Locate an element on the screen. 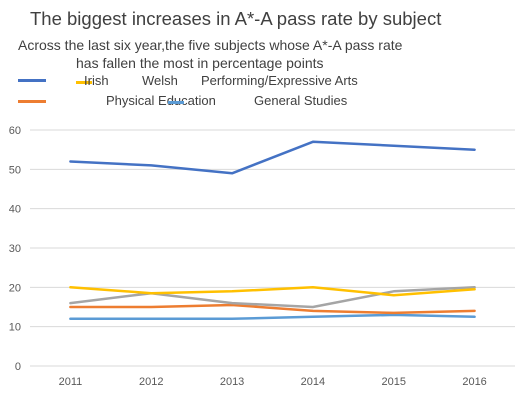 This screenshot has height=400, width=532. x-tick-label: 2015 is located at coordinates (394, 382).